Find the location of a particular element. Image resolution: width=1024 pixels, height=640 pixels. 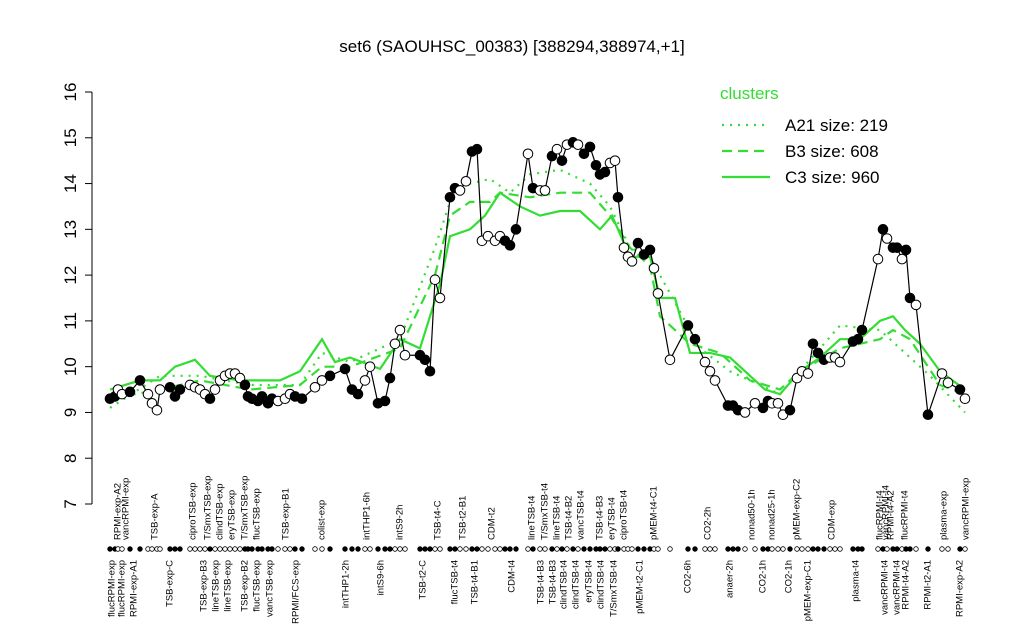

sample-label: nonad25-1h is located at coordinates (772, 514).